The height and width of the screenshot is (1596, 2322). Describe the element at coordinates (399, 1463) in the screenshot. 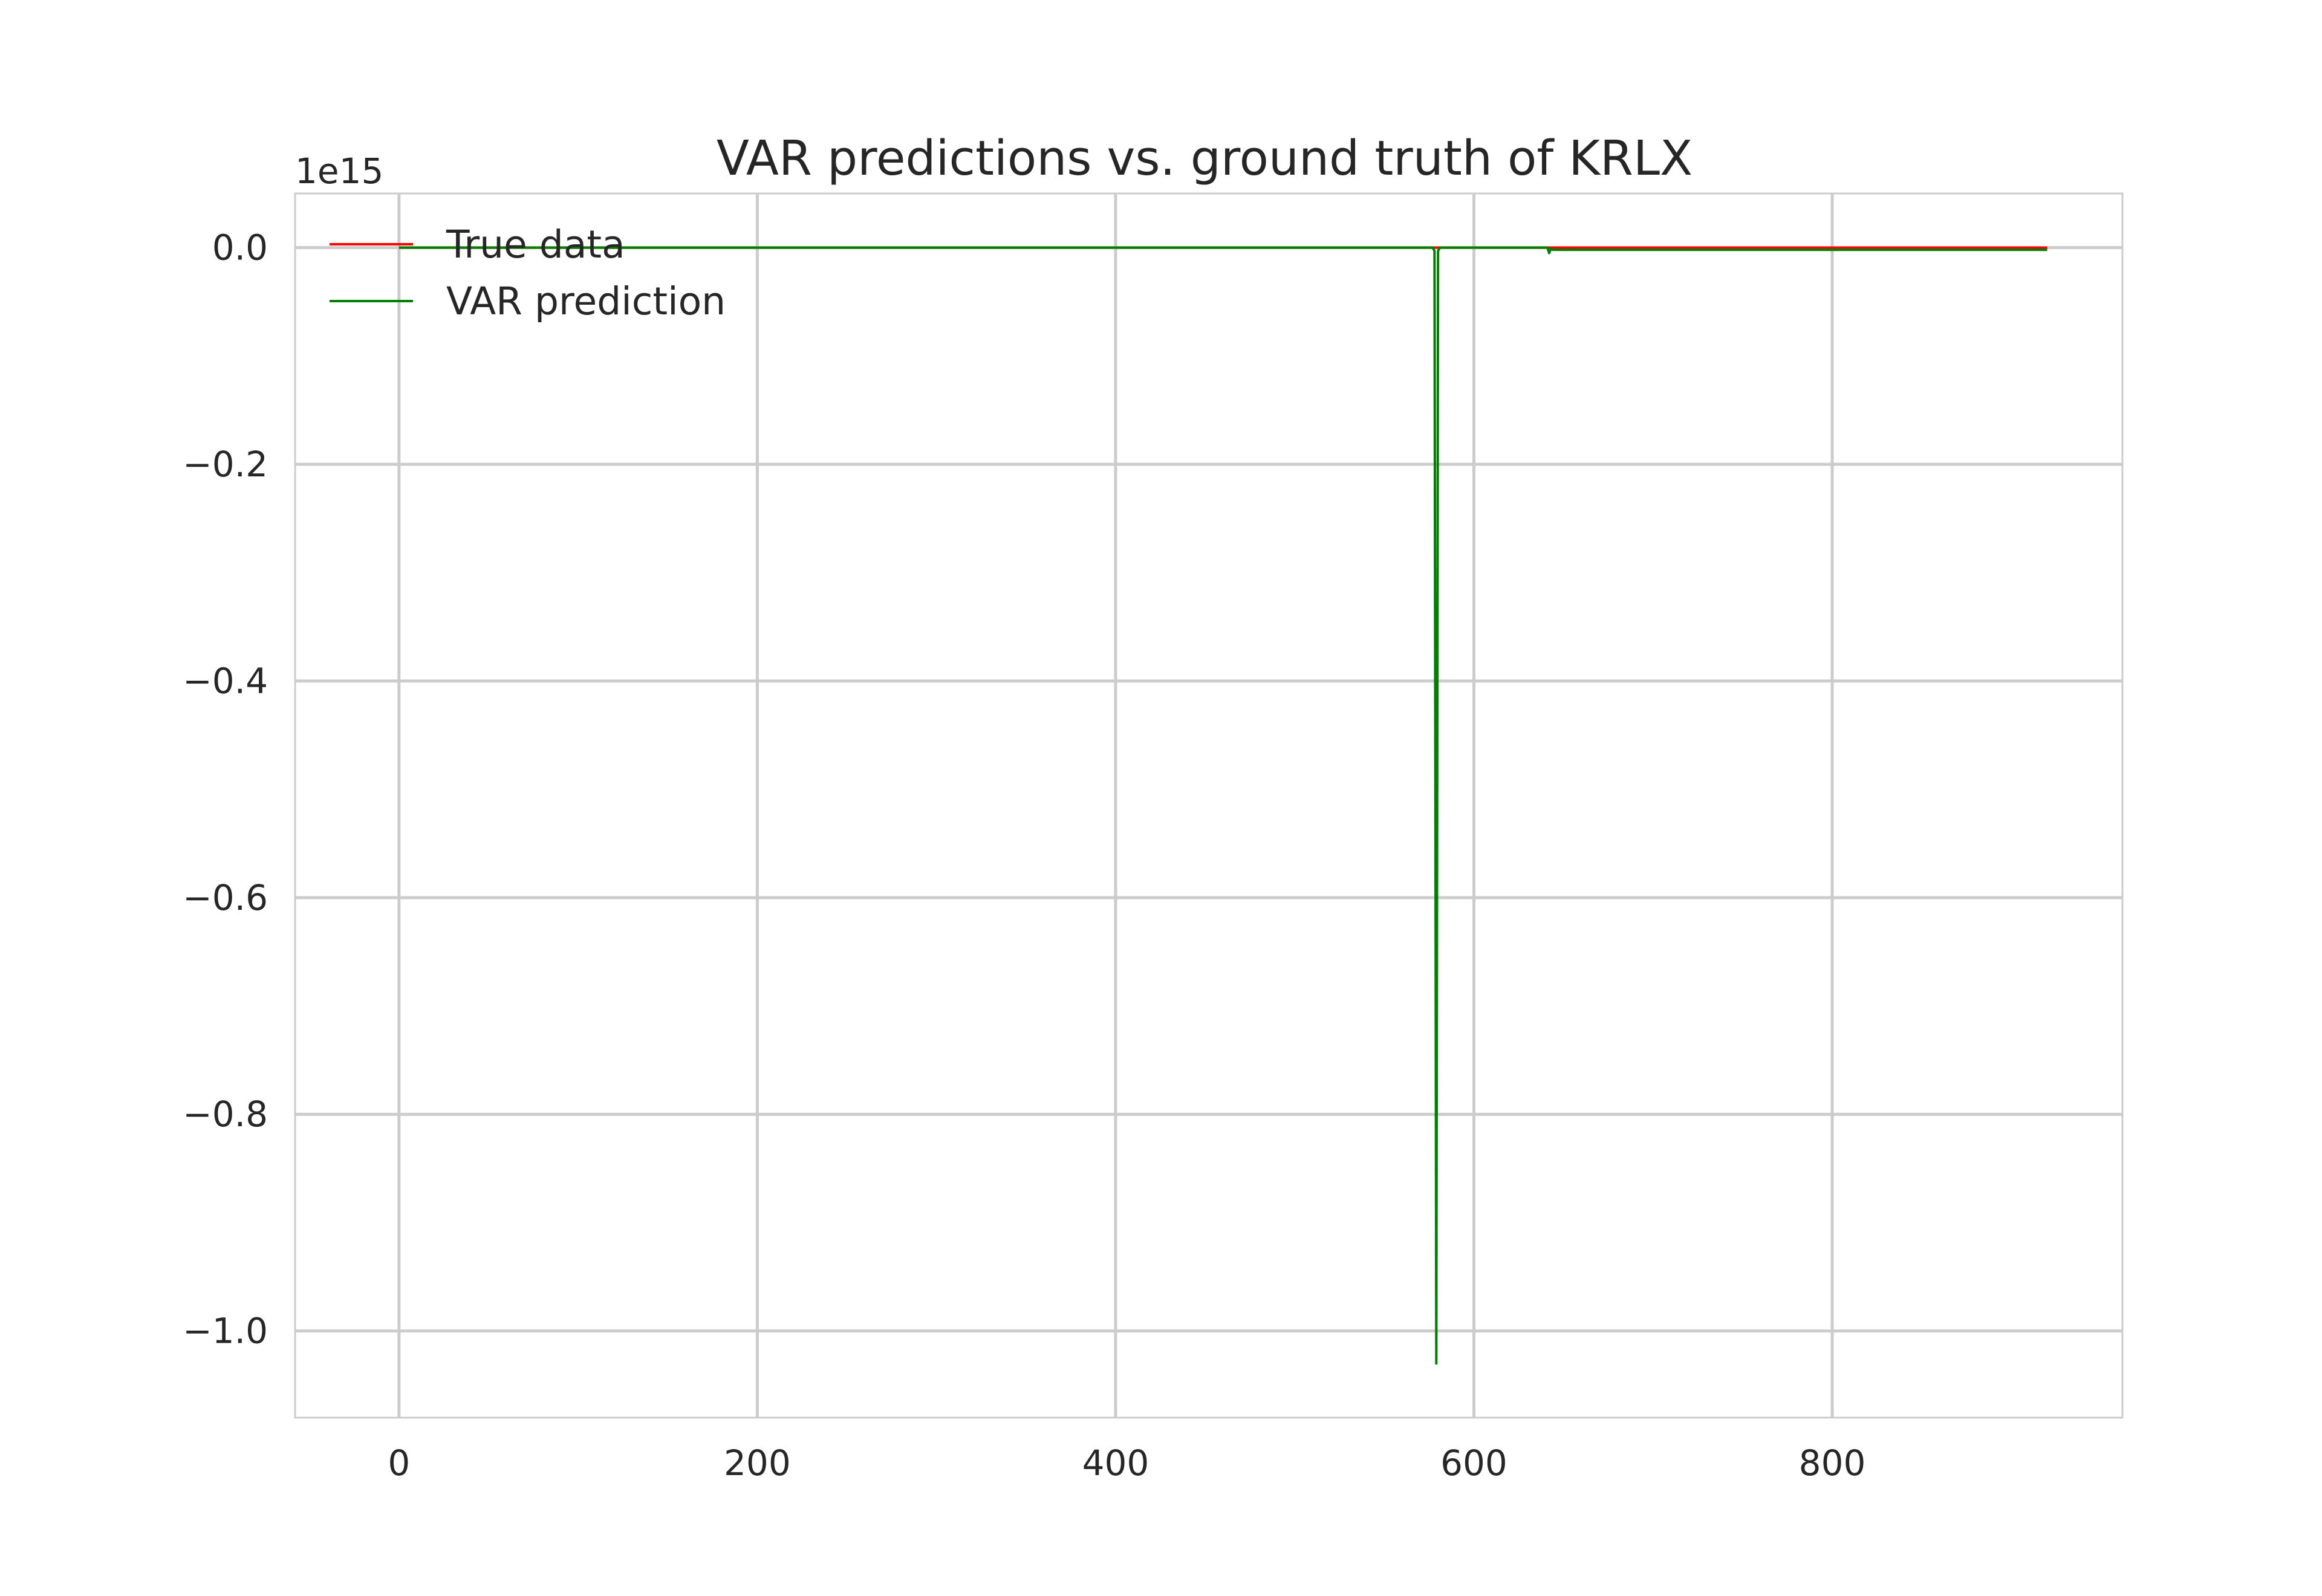

I see `x-tick-label: 0` at that location.